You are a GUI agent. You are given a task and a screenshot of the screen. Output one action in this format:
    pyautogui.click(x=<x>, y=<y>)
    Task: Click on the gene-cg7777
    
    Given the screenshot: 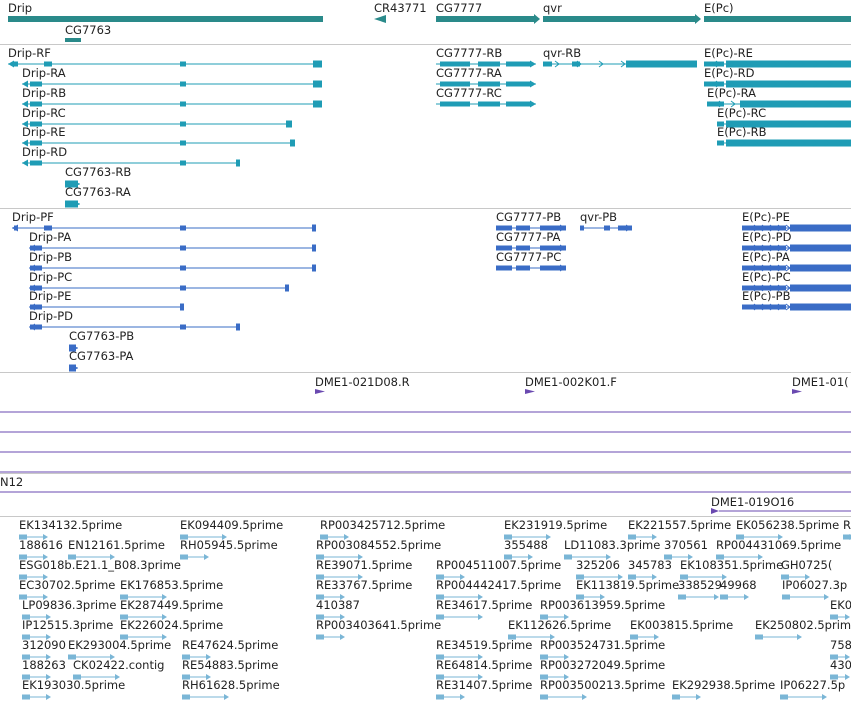 What is the action you would take?
    pyautogui.click(x=485, y=19)
    